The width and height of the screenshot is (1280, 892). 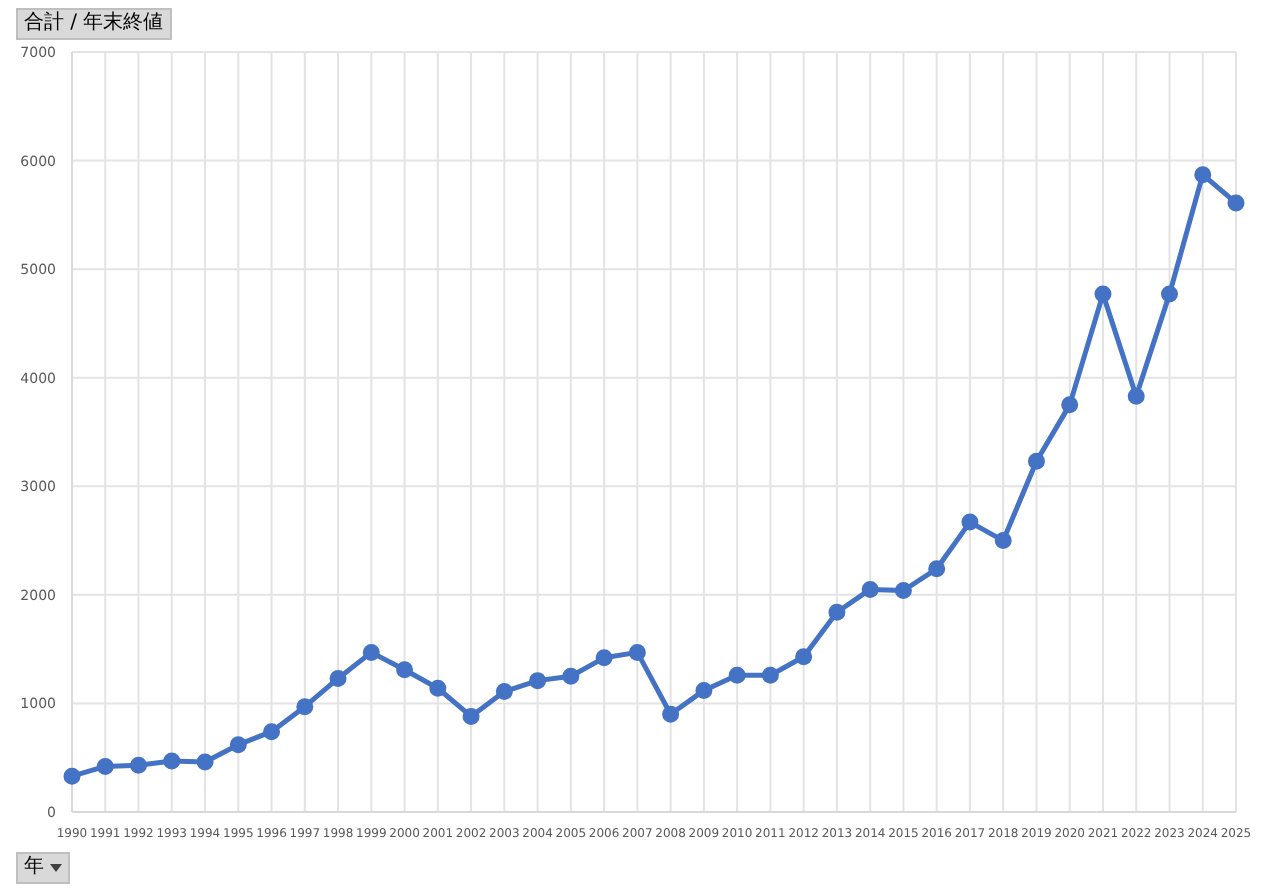 I want to click on text: 年, so click(x=34, y=868).